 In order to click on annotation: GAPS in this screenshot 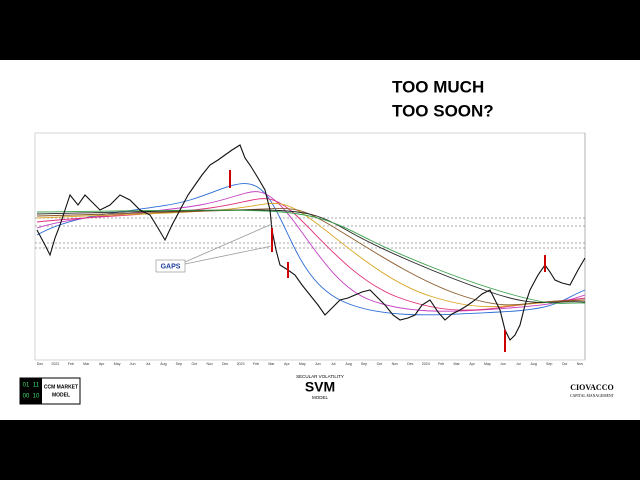, I will do `click(171, 266)`.